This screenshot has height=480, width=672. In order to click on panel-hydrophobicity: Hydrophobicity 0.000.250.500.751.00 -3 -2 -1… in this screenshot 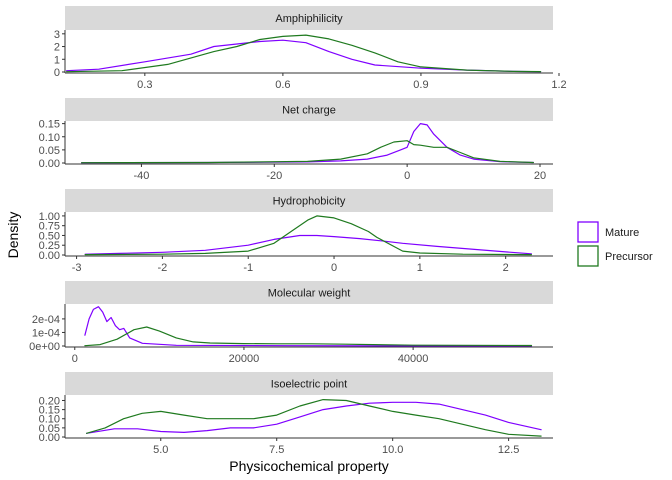, I will do `click(296, 231)`.